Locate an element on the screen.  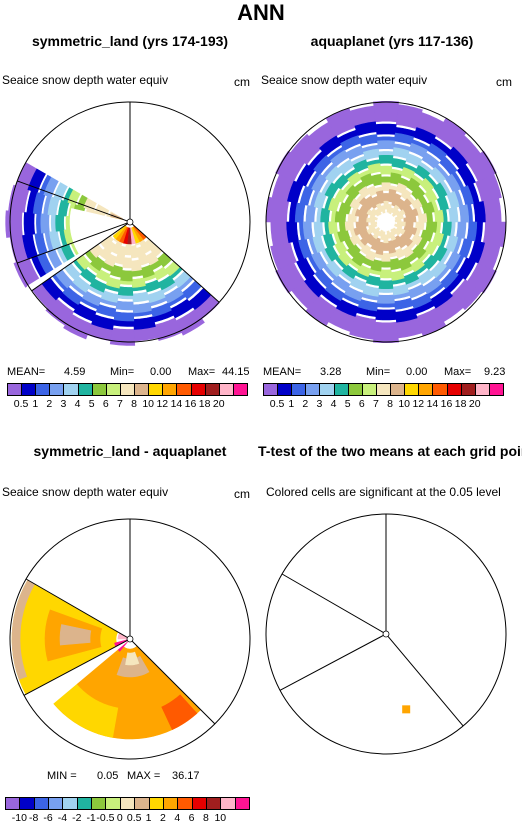
panel1-mean-value: 4.59 is located at coordinates (75, 372).